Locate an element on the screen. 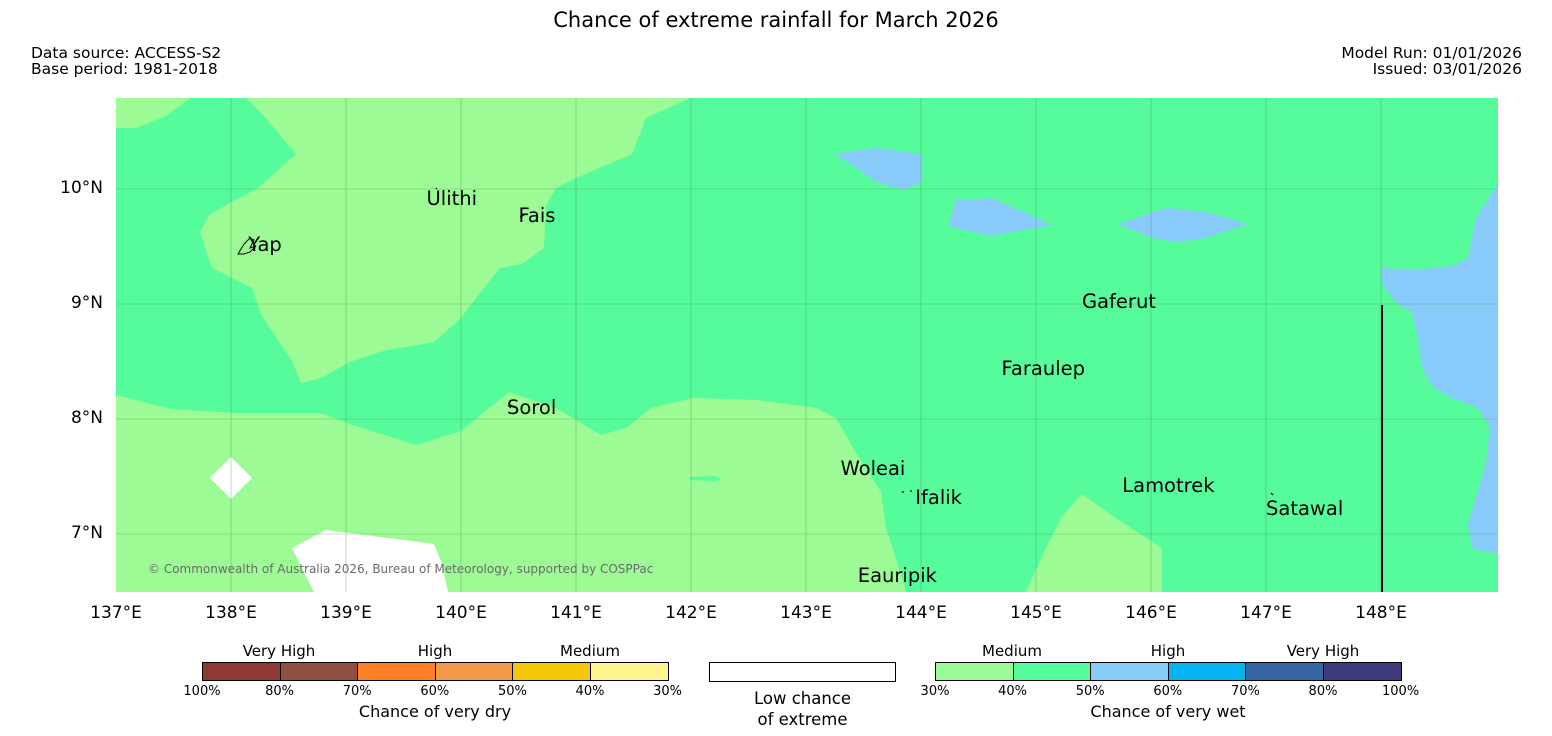  place-label-faraulep: Faraulep is located at coordinates (1043, 368).